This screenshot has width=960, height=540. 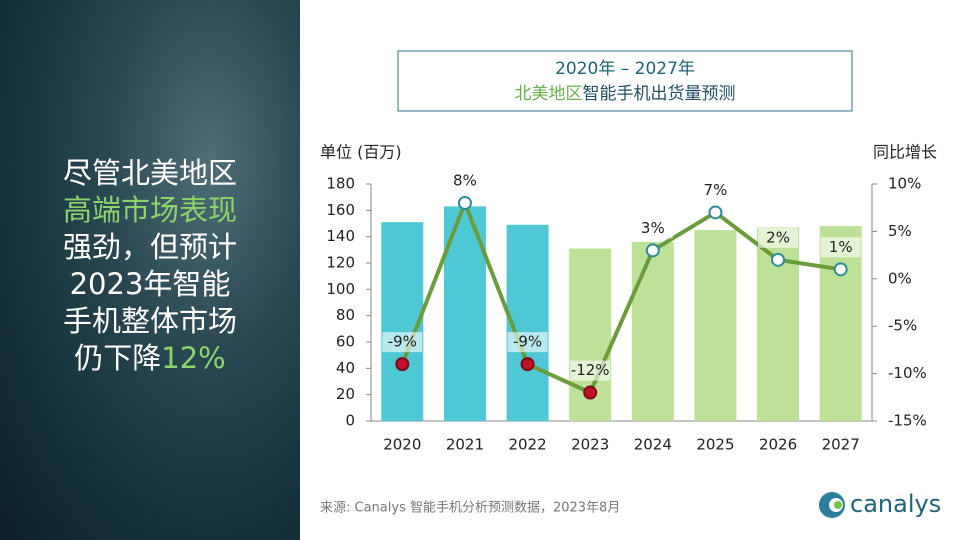 I want to click on y-tick-label: 120, so click(x=340, y=263).